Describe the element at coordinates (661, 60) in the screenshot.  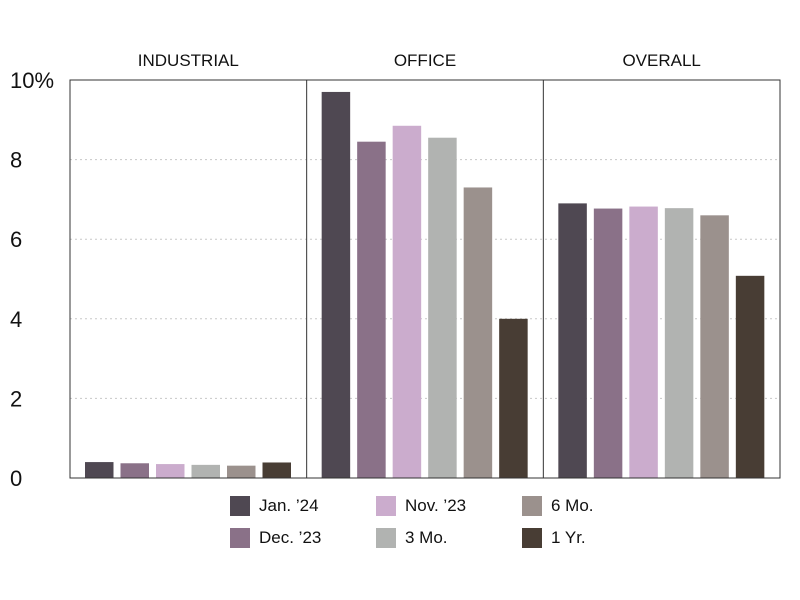
I see `panel-title-overall: OVERALL` at that location.